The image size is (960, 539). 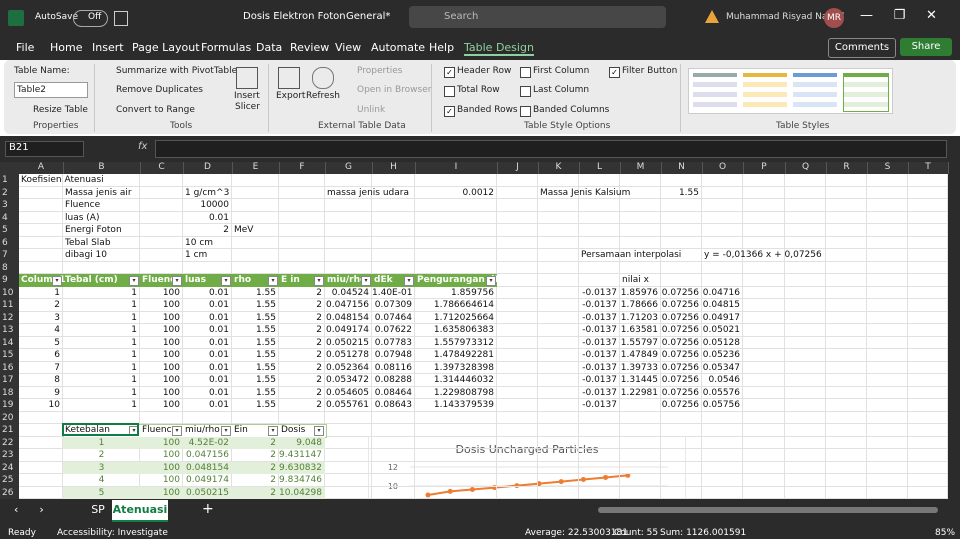 What do you see at coordinates (487, 110) in the screenshot?
I see `checkbox-label: Banded Rows` at bounding box center [487, 110].